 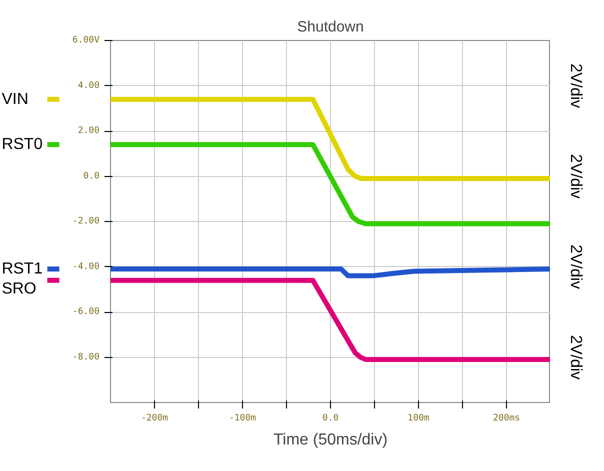 What do you see at coordinates (22, 145) in the screenshot?
I see `legend-label: RST0` at bounding box center [22, 145].